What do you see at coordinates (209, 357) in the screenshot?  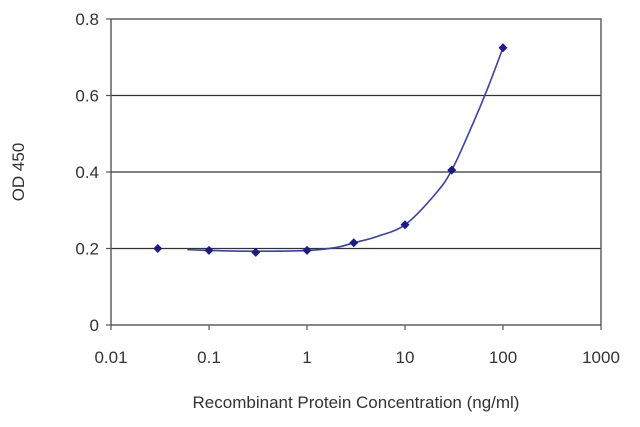 I see `x-tick-label: 0.1` at bounding box center [209, 357].